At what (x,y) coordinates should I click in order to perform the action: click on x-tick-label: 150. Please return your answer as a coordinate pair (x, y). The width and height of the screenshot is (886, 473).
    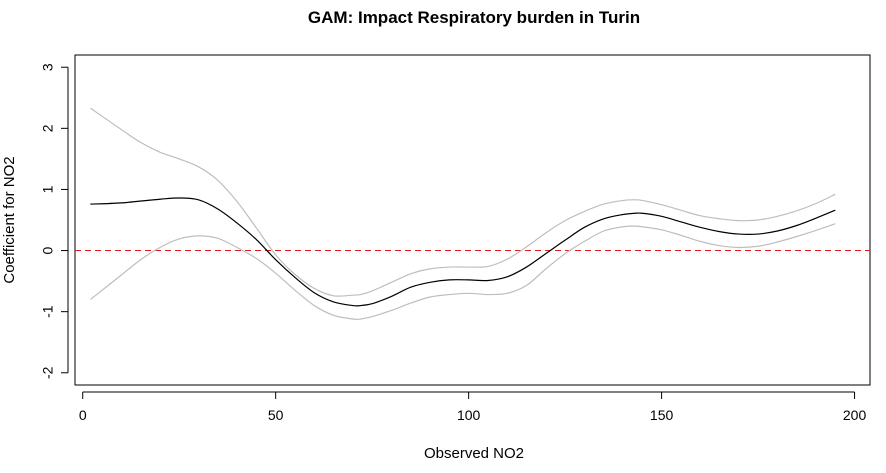
    Looking at the image, I should click on (662, 415).